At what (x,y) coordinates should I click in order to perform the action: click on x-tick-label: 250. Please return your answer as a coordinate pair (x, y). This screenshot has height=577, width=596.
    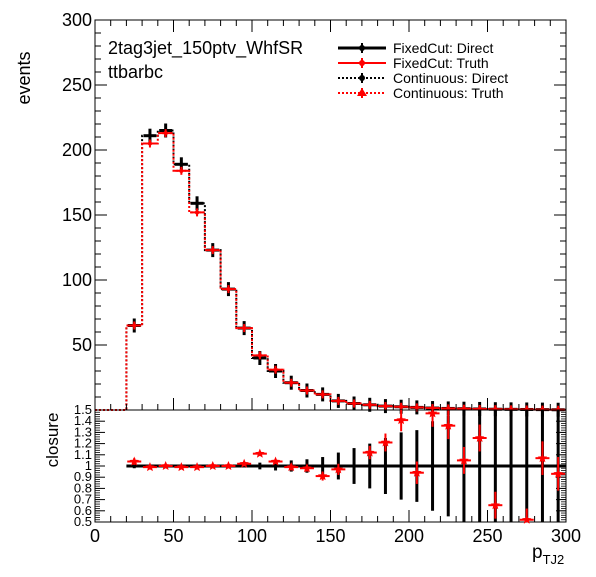
    Looking at the image, I should click on (487, 536).